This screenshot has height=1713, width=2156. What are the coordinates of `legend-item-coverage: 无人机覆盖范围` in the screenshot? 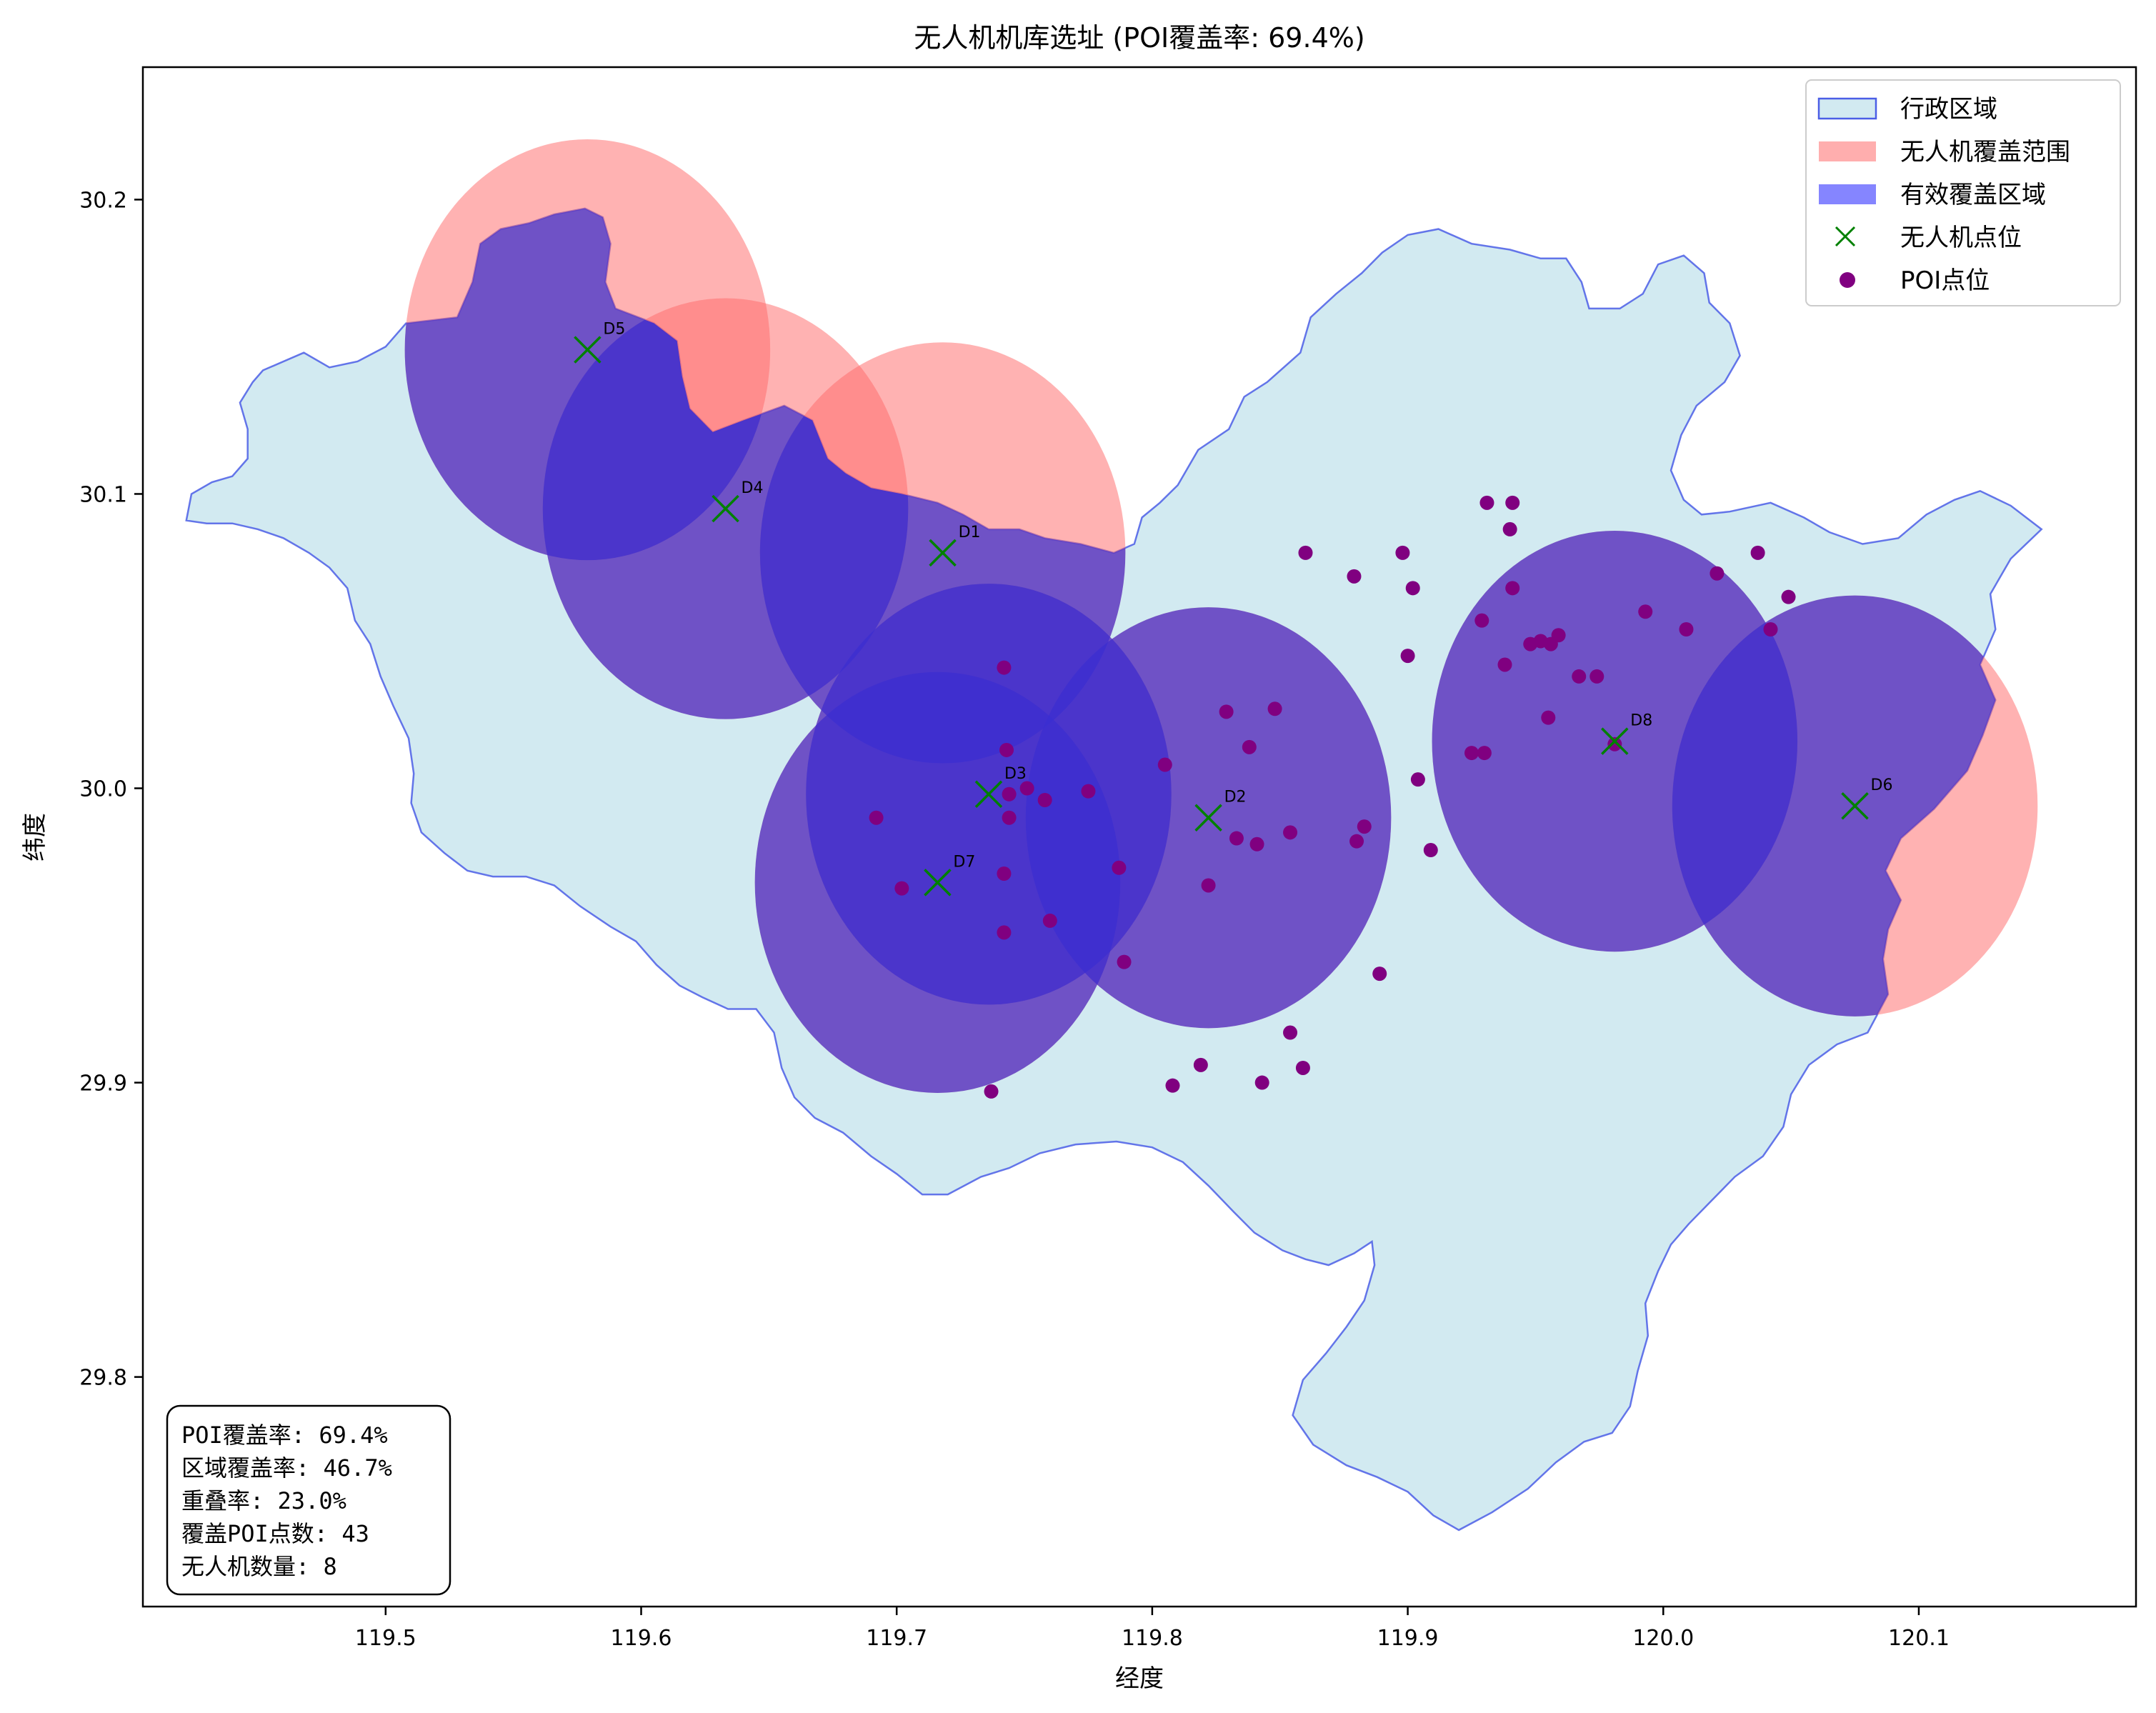 It's located at (1944, 152).